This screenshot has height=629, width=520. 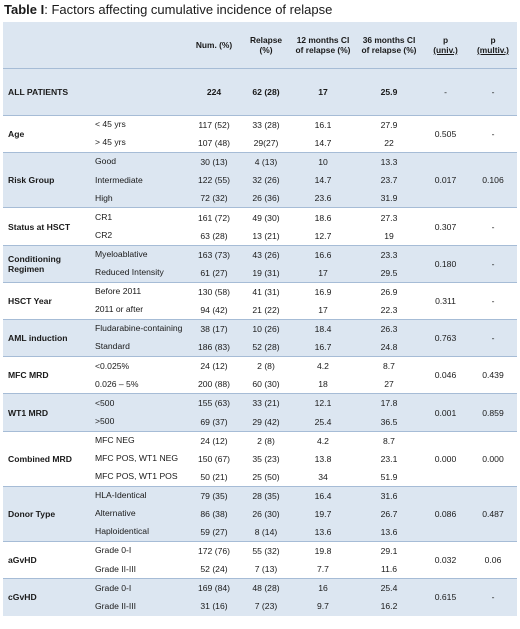 I want to click on relapse-cell: 49 (30), so click(x=266, y=217).